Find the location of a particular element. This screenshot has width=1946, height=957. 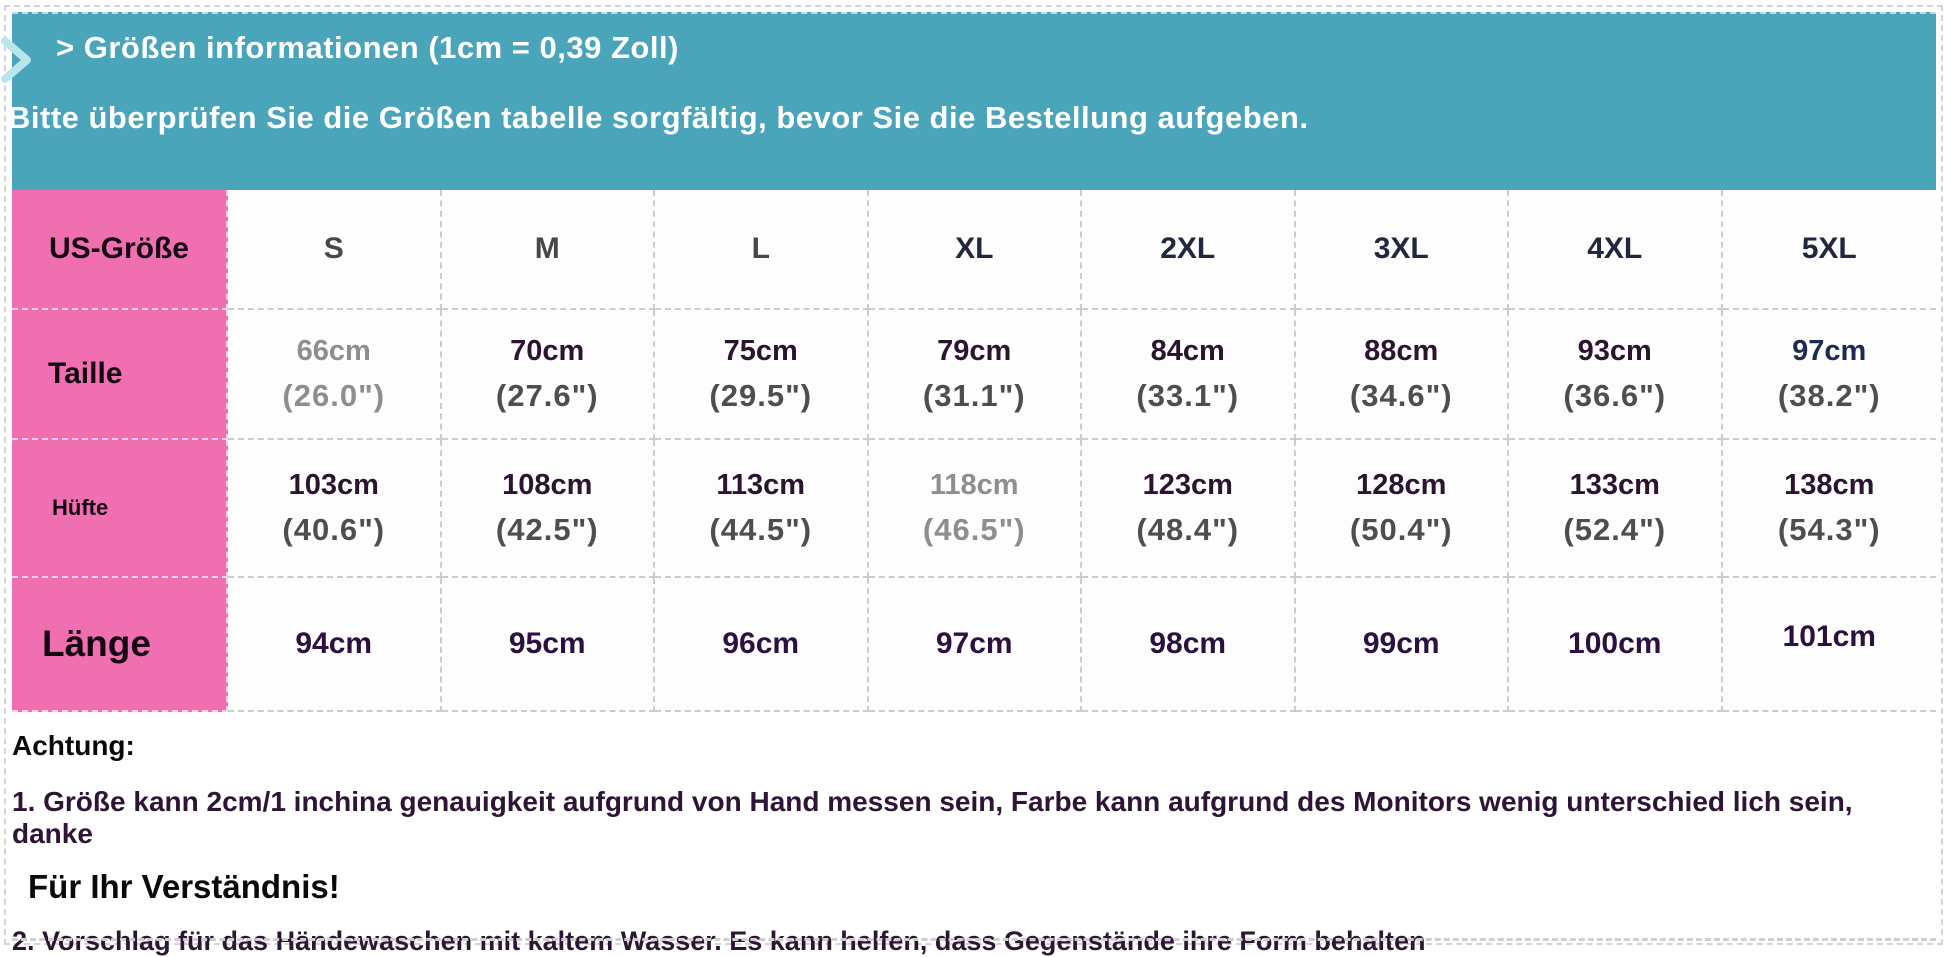

hip-cell: 103cm (40.6") is located at coordinates (335, 509).